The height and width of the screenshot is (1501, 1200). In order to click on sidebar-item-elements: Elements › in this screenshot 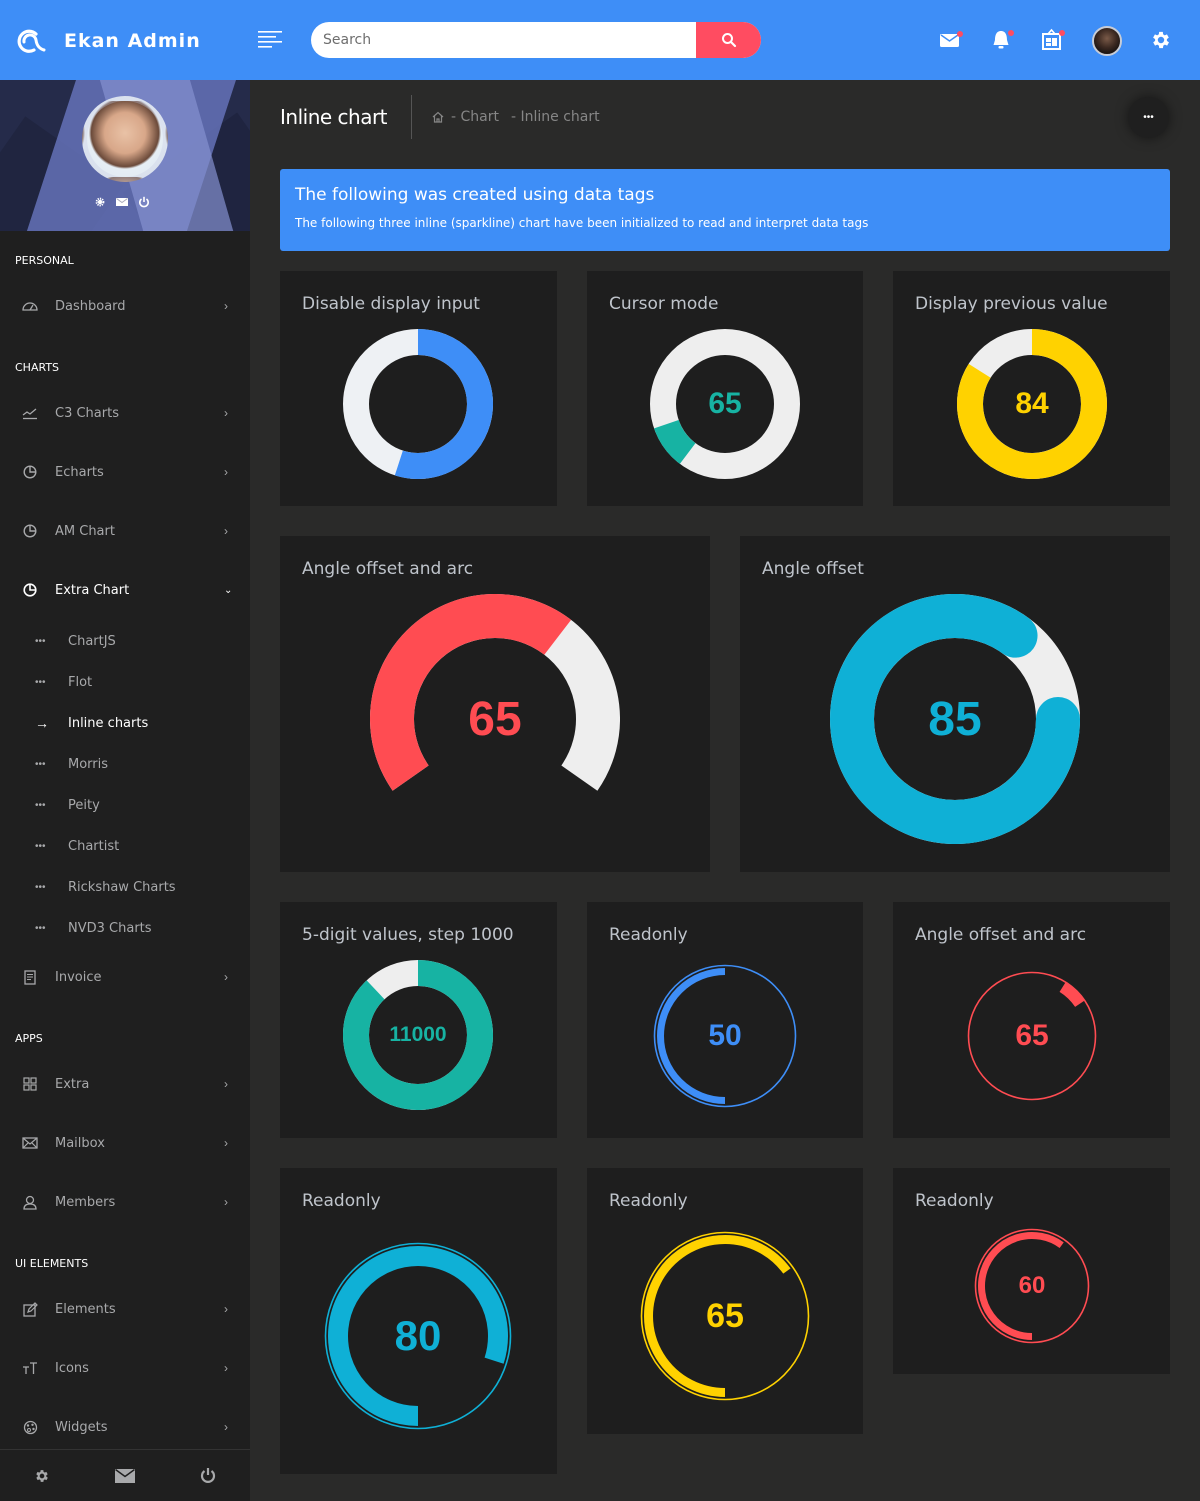, I will do `click(125, 1309)`.